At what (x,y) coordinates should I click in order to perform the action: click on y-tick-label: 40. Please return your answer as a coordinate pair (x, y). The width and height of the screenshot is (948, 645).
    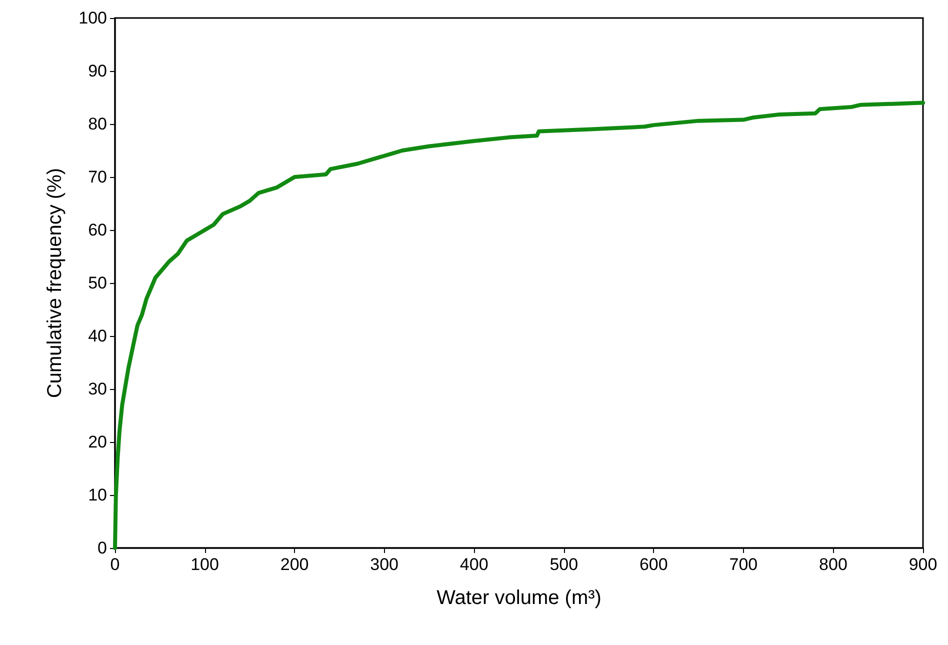
    Looking at the image, I should click on (97, 336).